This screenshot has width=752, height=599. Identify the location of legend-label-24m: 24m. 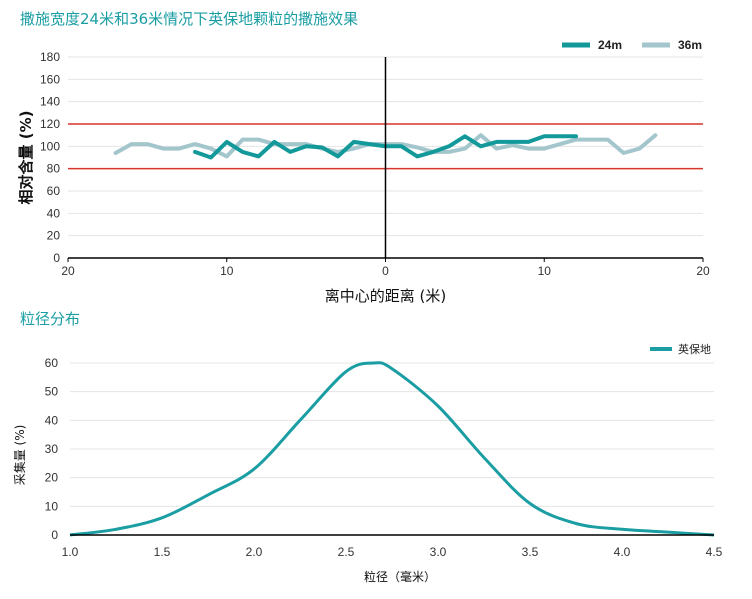
(610, 45).